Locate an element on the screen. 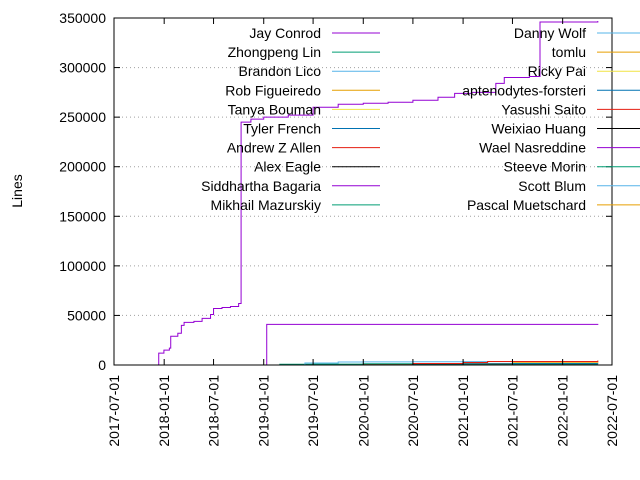 The image size is (640, 480). y-tick-label: 250000 is located at coordinates (82, 117).